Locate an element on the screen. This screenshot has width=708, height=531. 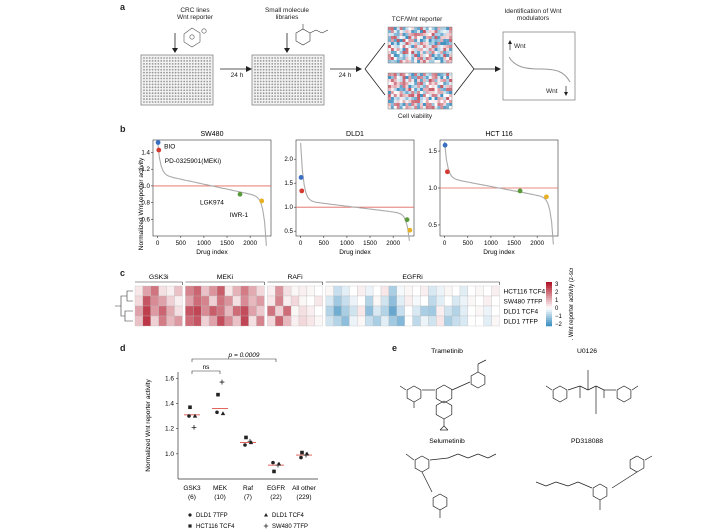
merge-arrow-down is located at coordinates (464, 82).